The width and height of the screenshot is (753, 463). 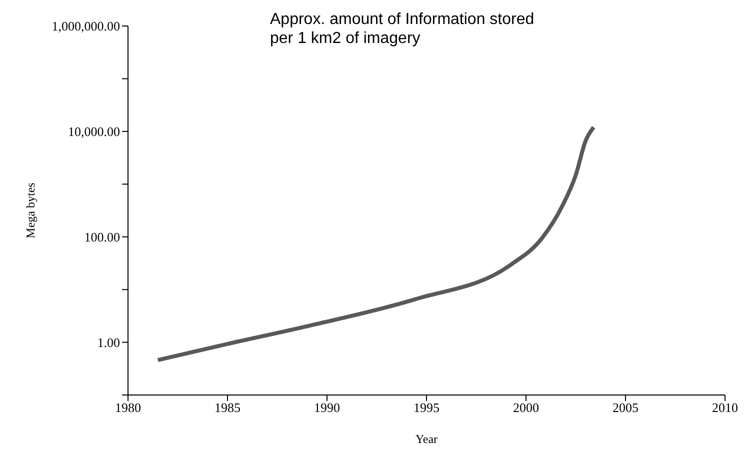 I want to click on x-tick-label: 1985, so click(x=227, y=408).